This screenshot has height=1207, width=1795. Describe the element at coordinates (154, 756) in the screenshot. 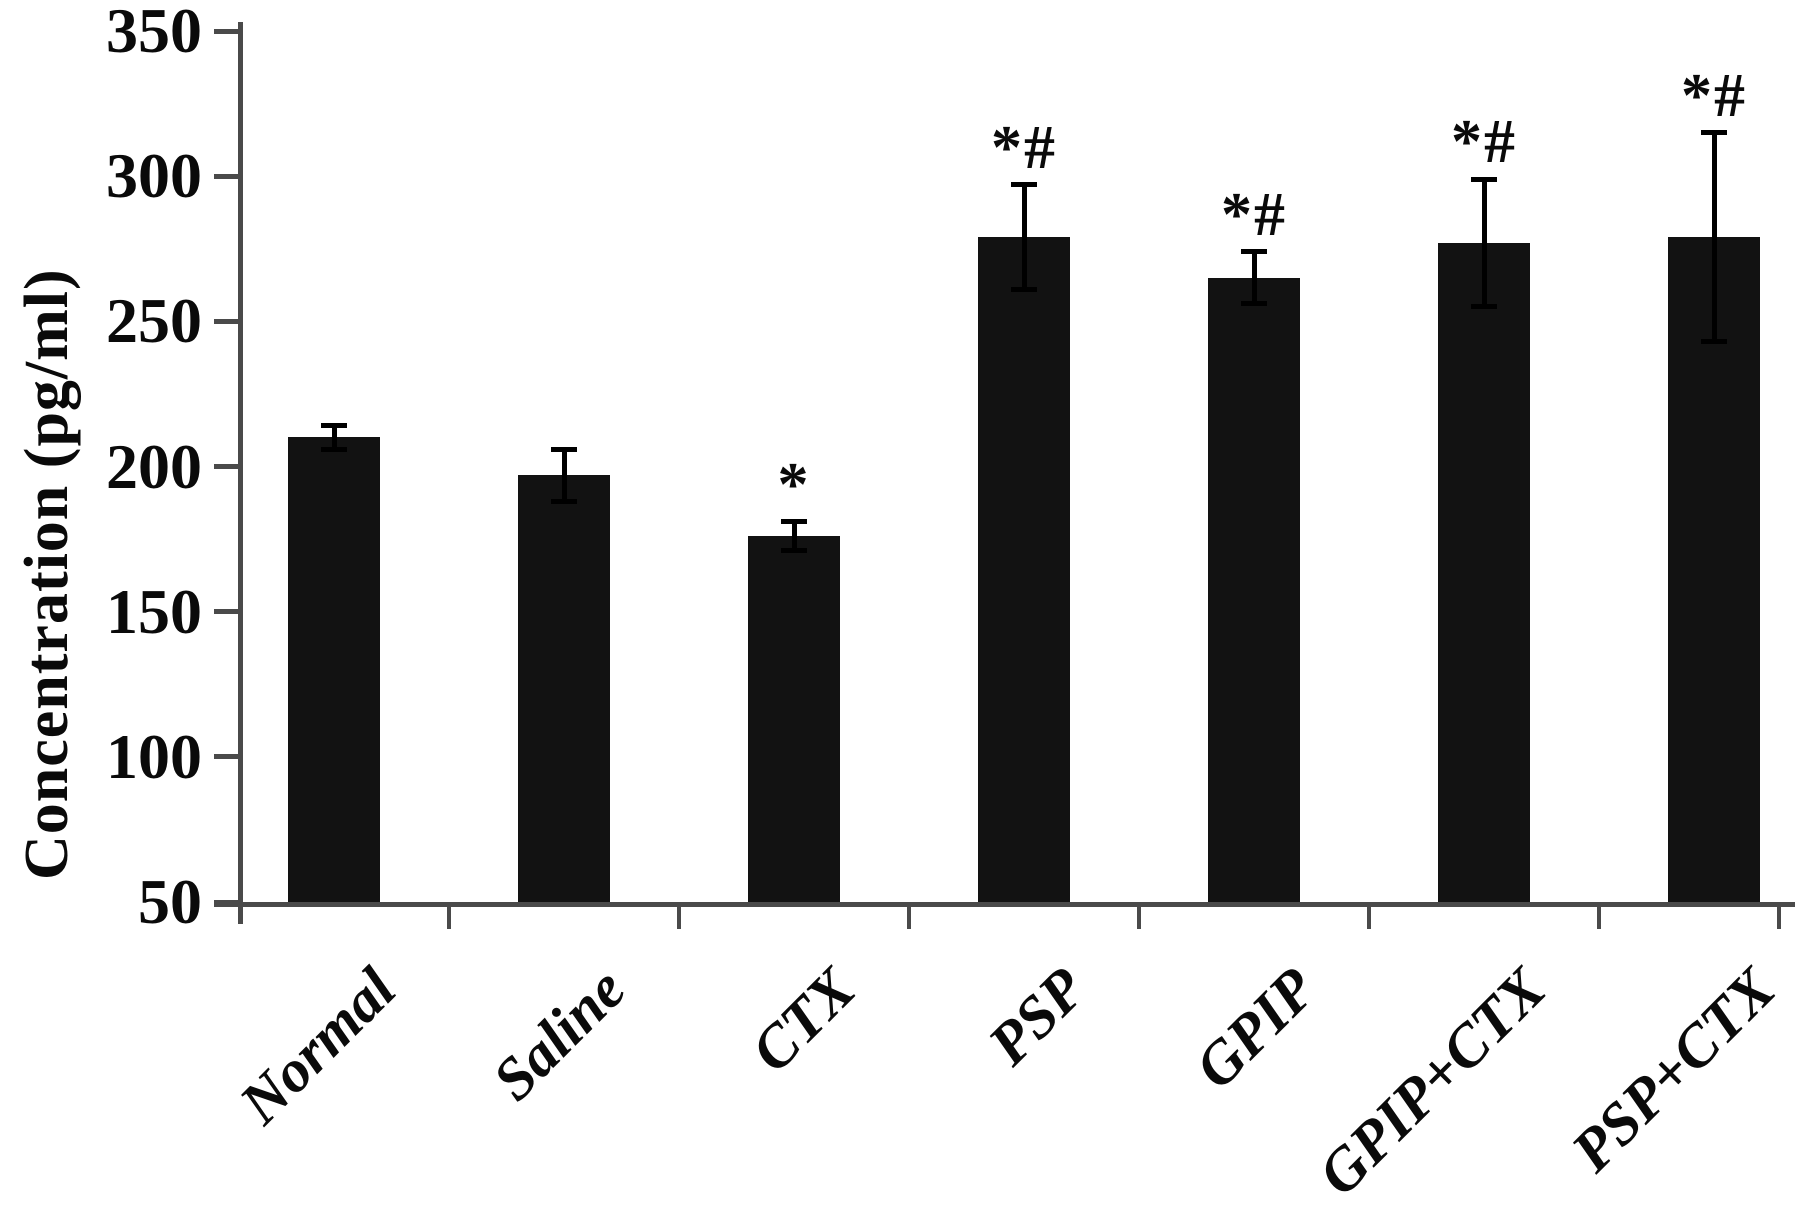

I see `y-tick-label: 100` at that location.